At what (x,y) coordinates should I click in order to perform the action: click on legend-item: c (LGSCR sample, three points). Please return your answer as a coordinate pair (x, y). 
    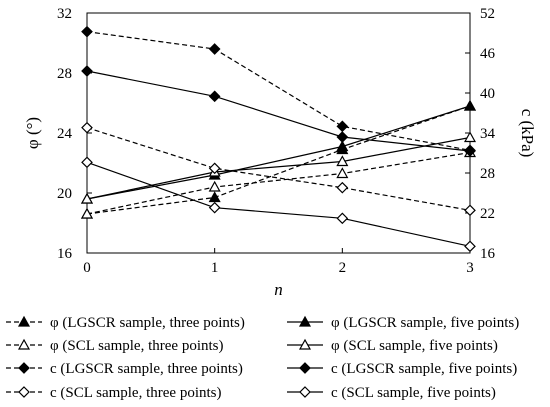
    Looking at the image, I should click on (124, 369).